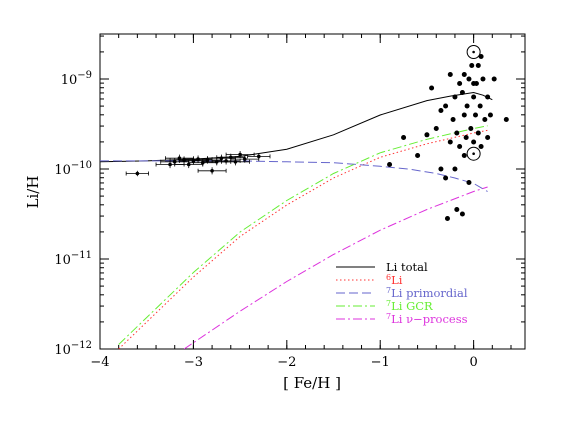 The width and height of the screenshot is (575, 430). What do you see at coordinates (193, 362) in the screenshot?
I see `x-tick-label: −3` at bounding box center [193, 362].